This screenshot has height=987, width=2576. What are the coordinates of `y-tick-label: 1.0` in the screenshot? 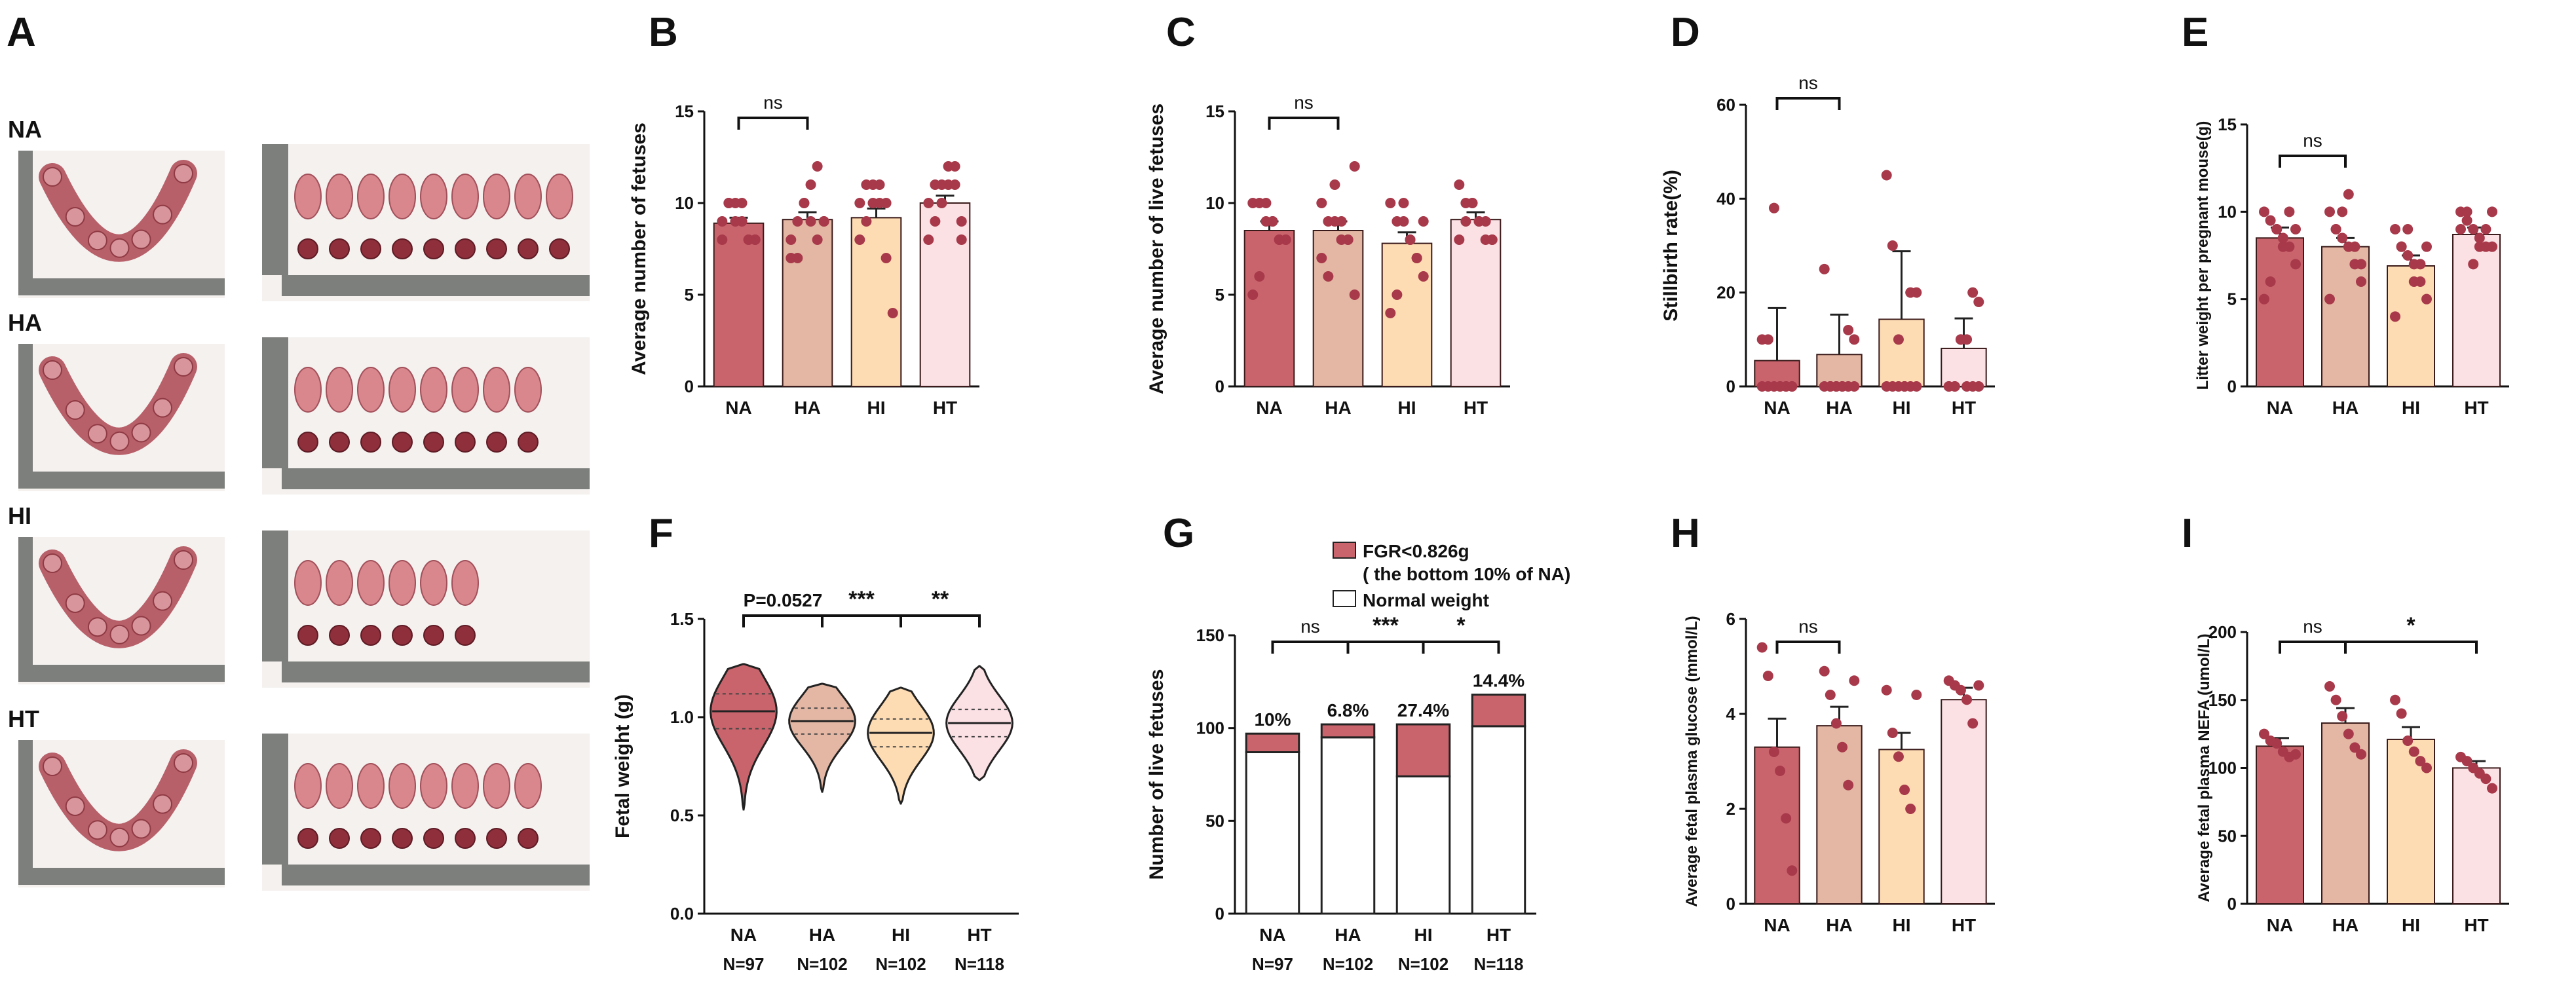 It's located at (682, 717).